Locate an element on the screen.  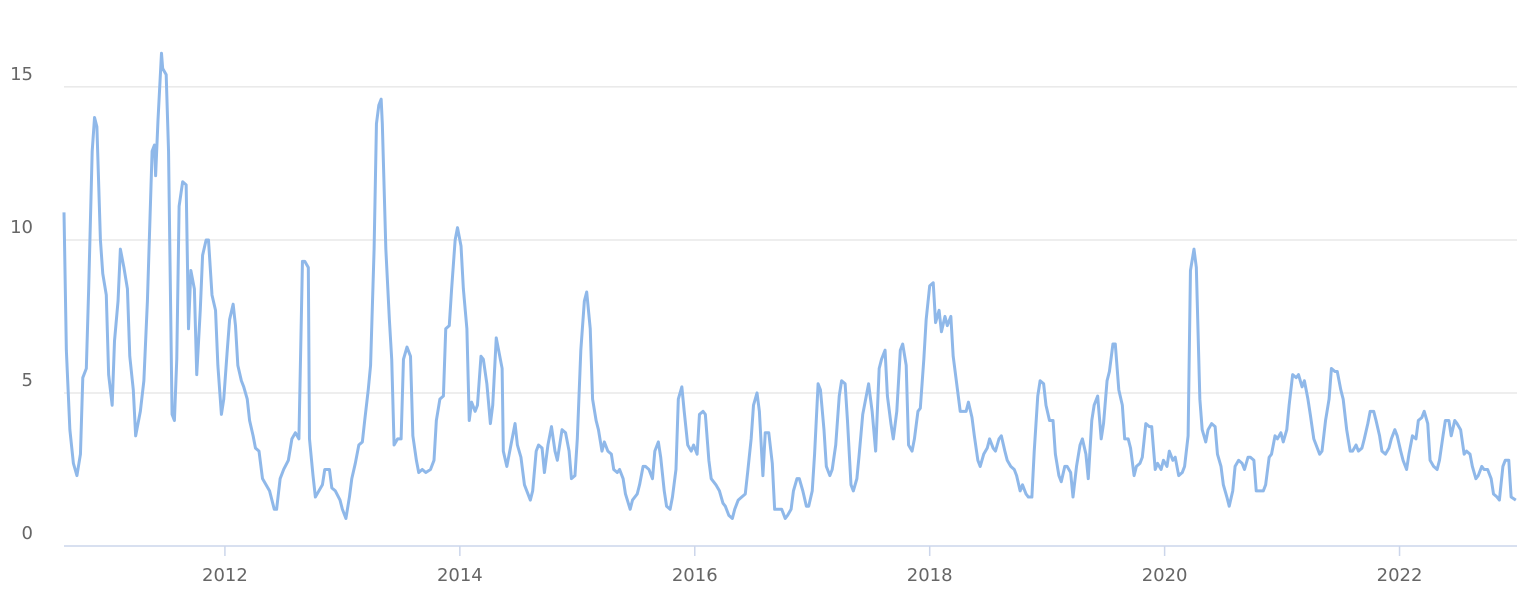
y-tick-label: 15 is located at coordinates (21, 74).